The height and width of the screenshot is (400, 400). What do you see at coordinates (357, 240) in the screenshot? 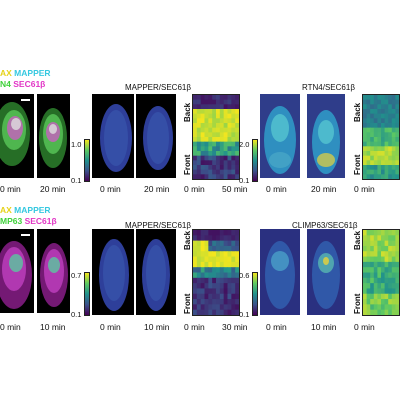
I see `kymo-back-label: Back` at bounding box center [357, 240].